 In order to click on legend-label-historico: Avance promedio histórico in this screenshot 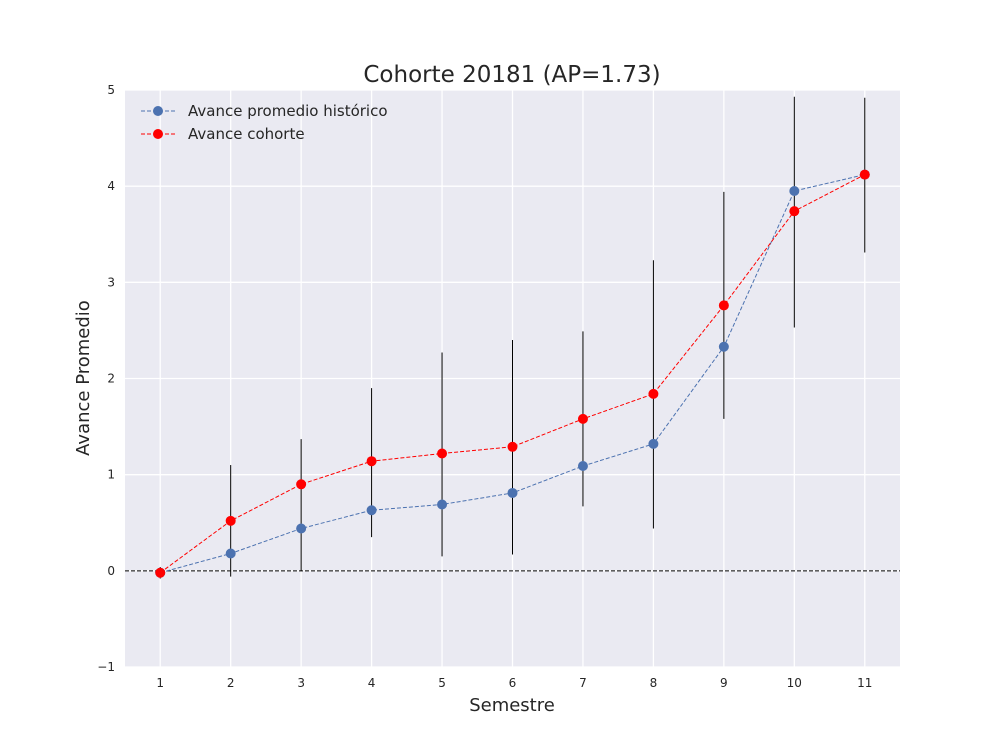, I will do `click(288, 111)`.